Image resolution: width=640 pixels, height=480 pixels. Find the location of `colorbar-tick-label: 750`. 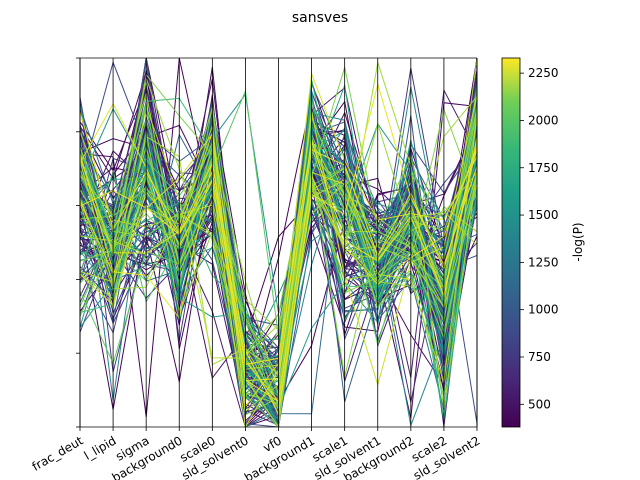

colorbar-tick-label: 750 is located at coordinates (539, 357).